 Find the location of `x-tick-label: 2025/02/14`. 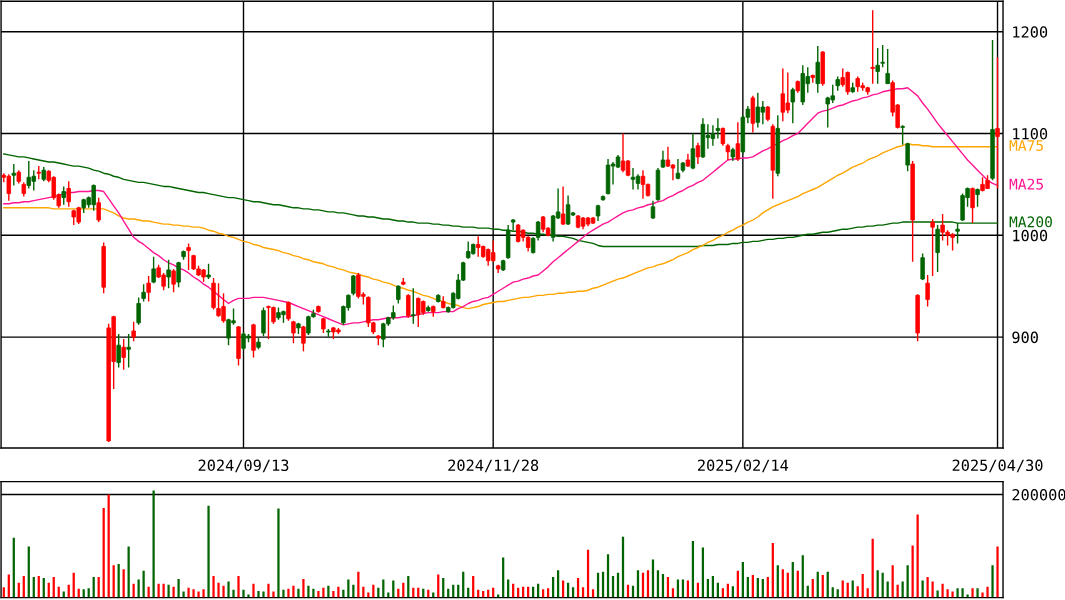

x-tick-label: 2025/02/14 is located at coordinates (743, 466).